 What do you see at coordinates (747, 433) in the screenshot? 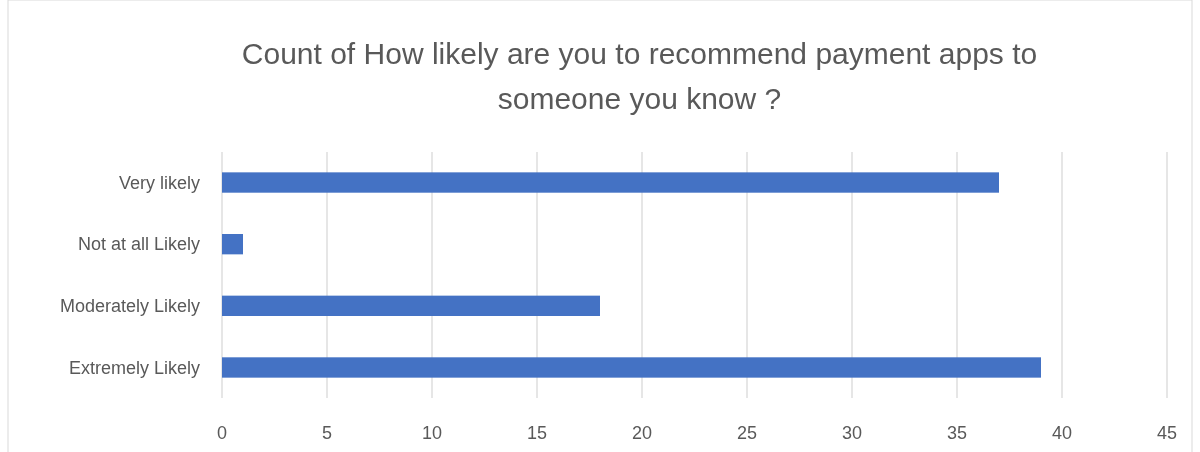
I see `x-tick-label: 25` at bounding box center [747, 433].